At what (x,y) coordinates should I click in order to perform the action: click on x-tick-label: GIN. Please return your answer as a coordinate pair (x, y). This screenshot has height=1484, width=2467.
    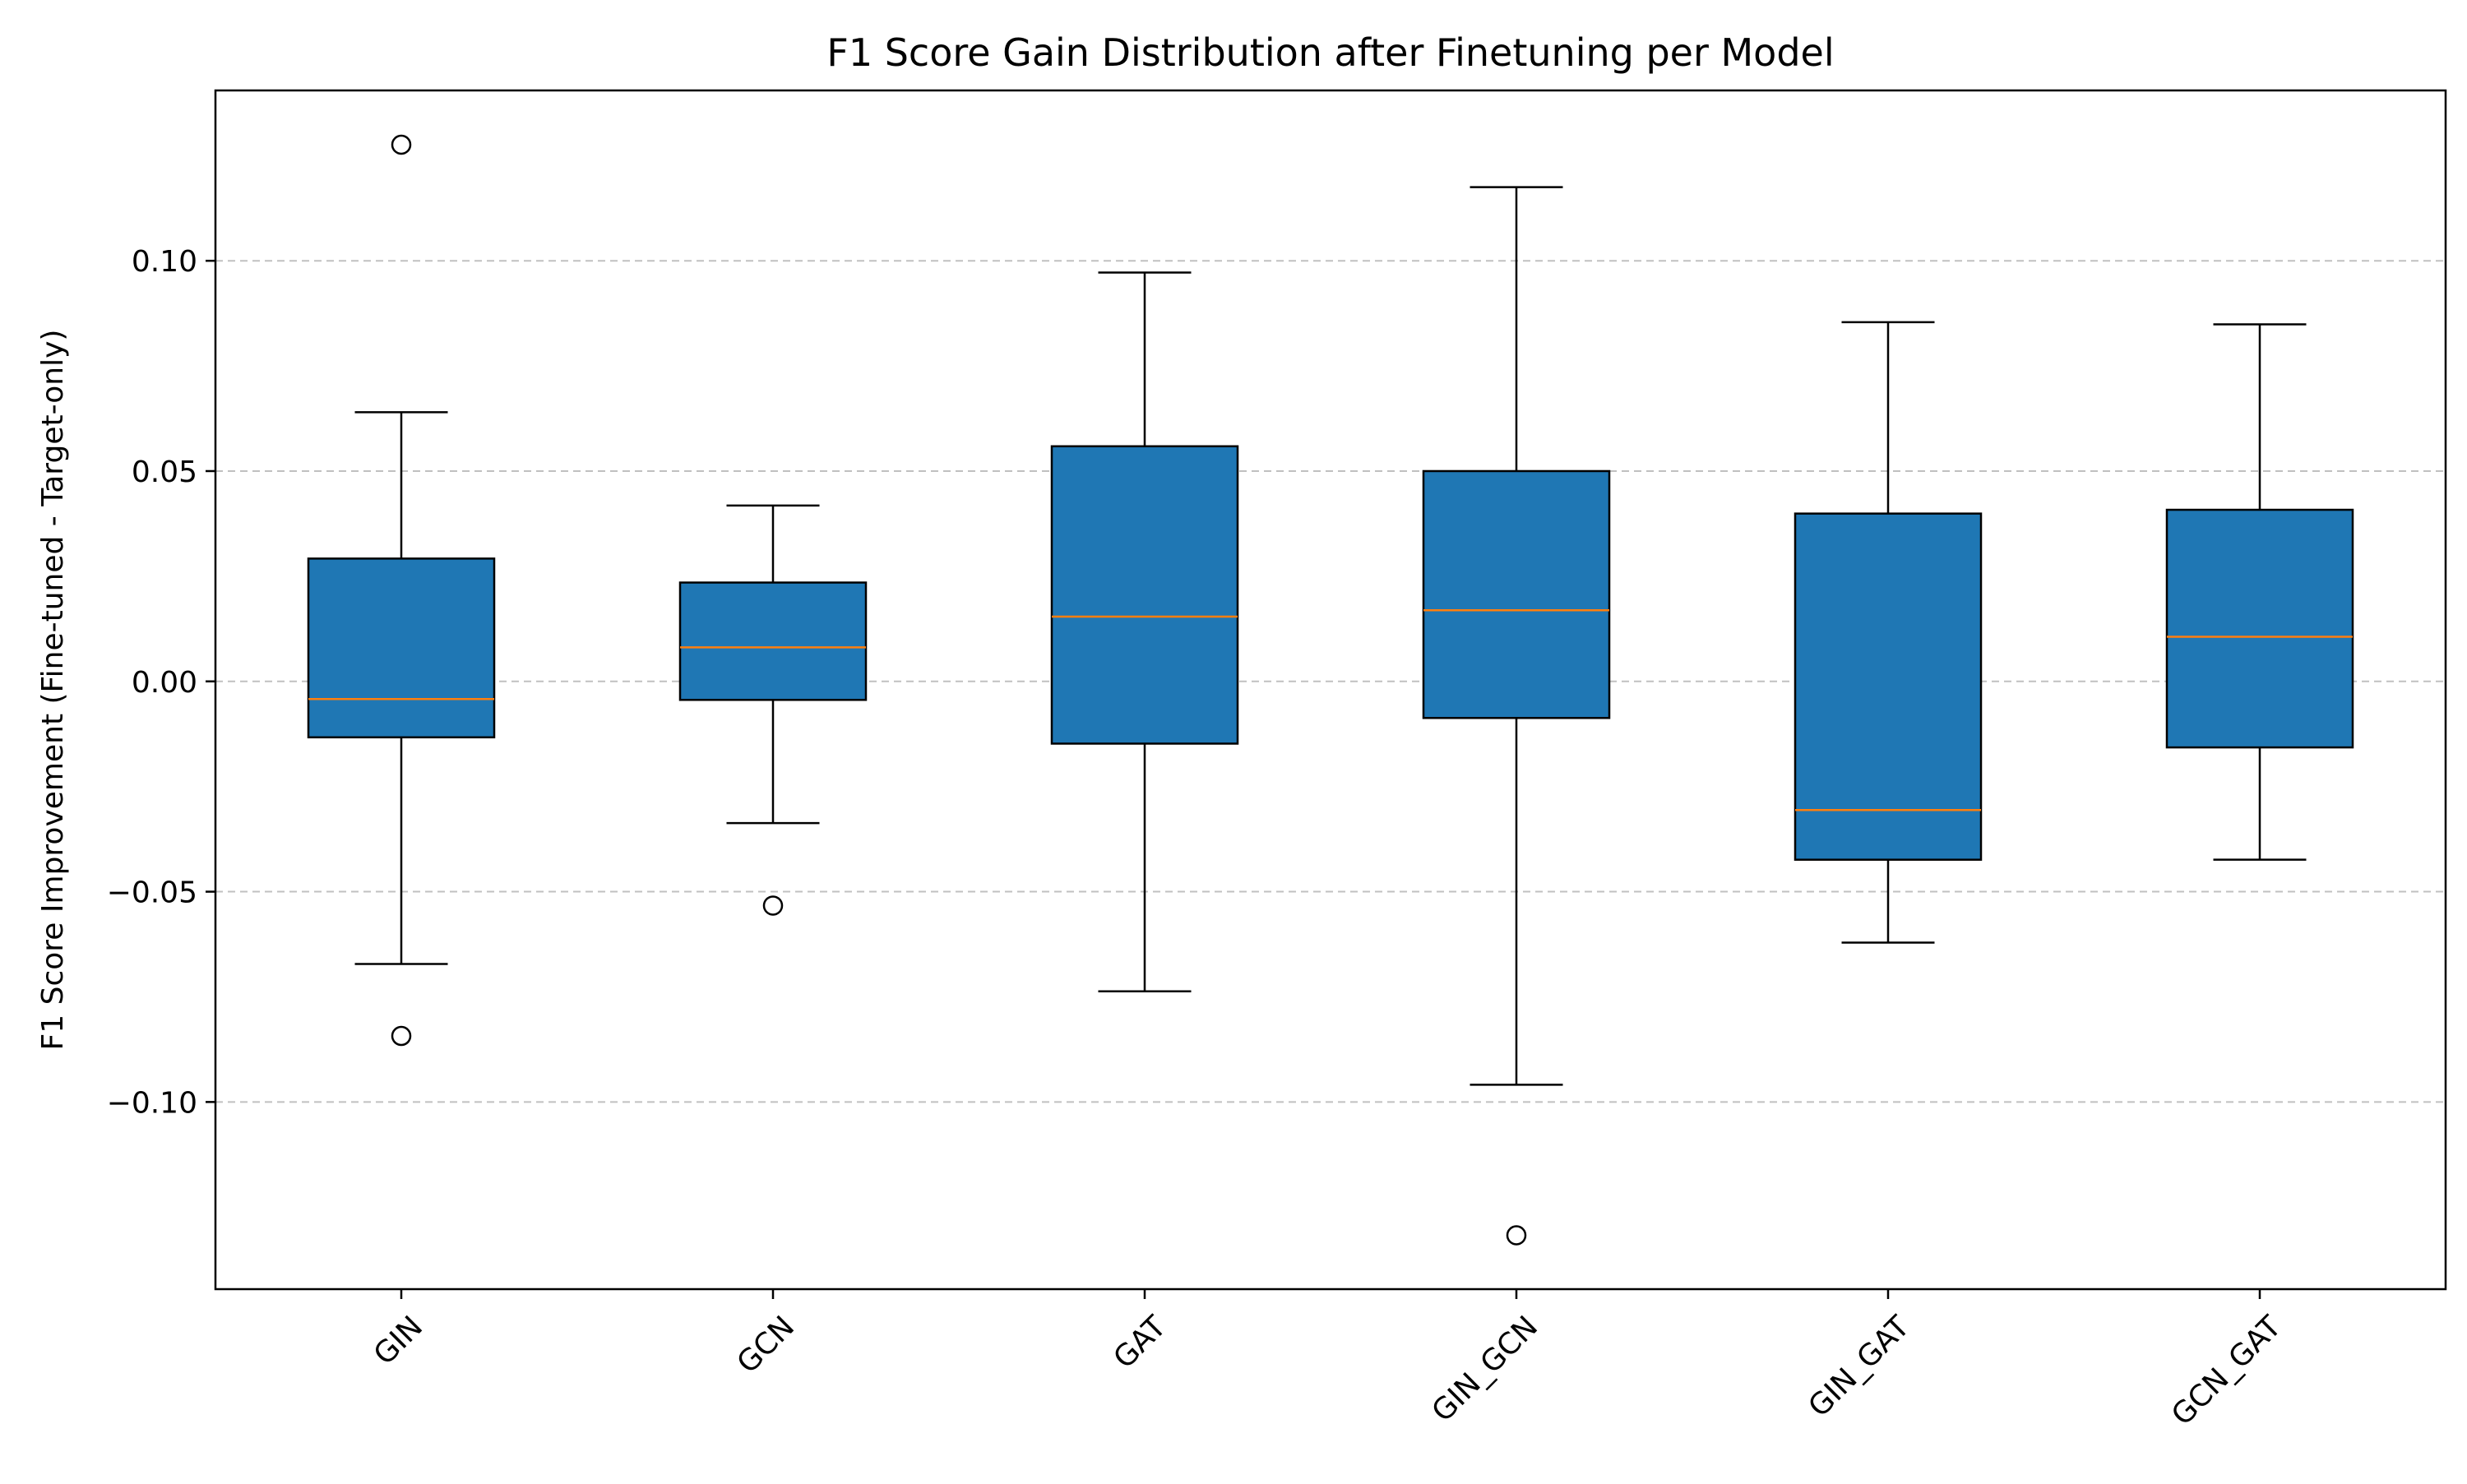
    Looking at the image, I should click on (398, 1341).